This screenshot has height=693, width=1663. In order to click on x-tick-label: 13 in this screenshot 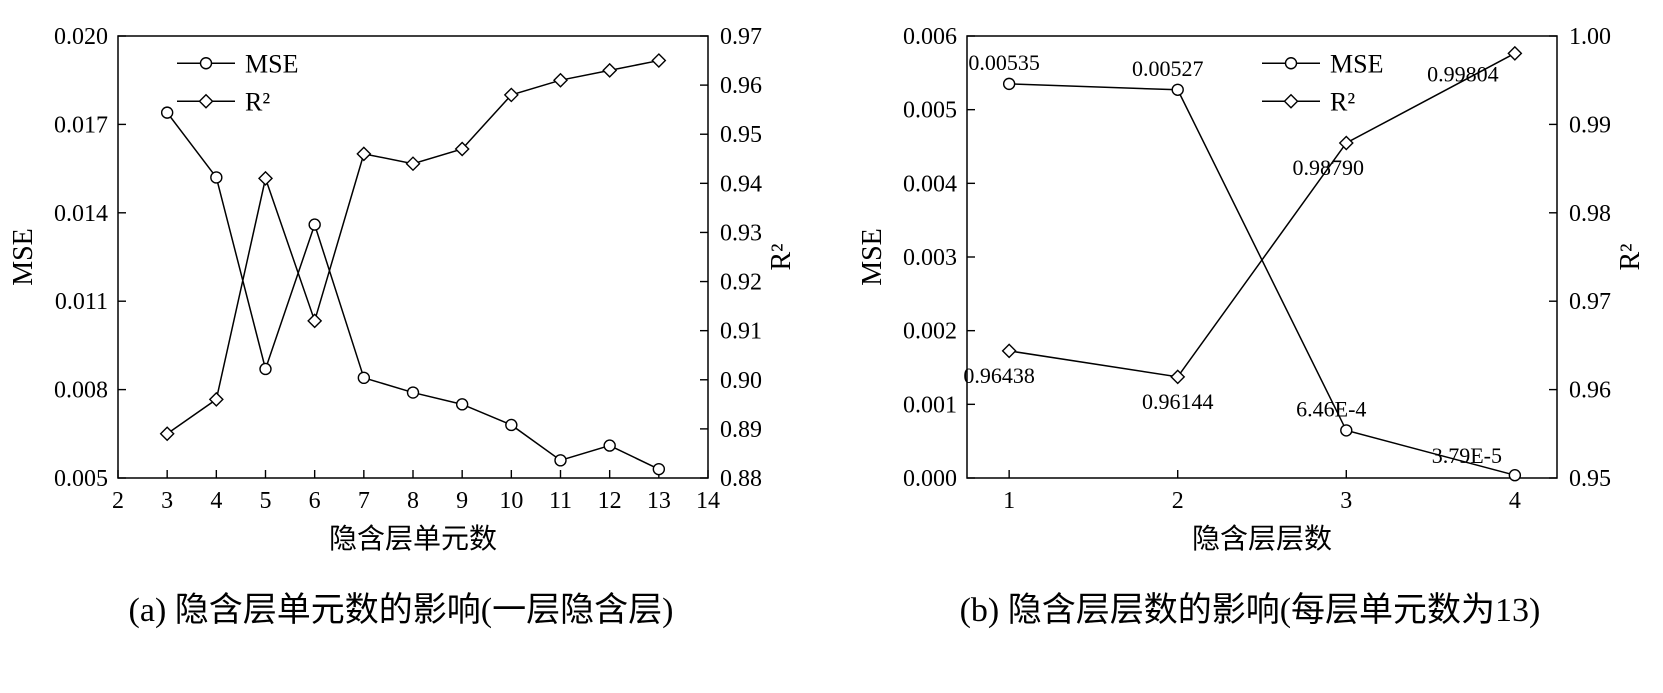, I will do `click(659, 501)`.